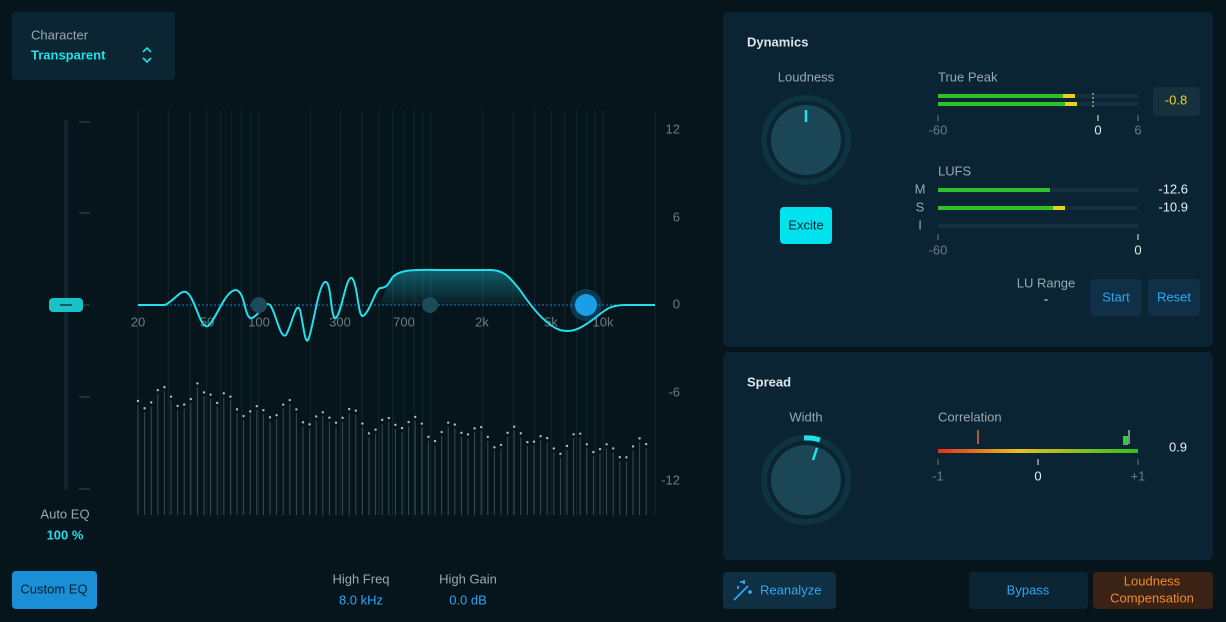 The height and width of the screenshot is (622, 1226). I want to click on freq-scale-label: 10k, so click(603, 321).